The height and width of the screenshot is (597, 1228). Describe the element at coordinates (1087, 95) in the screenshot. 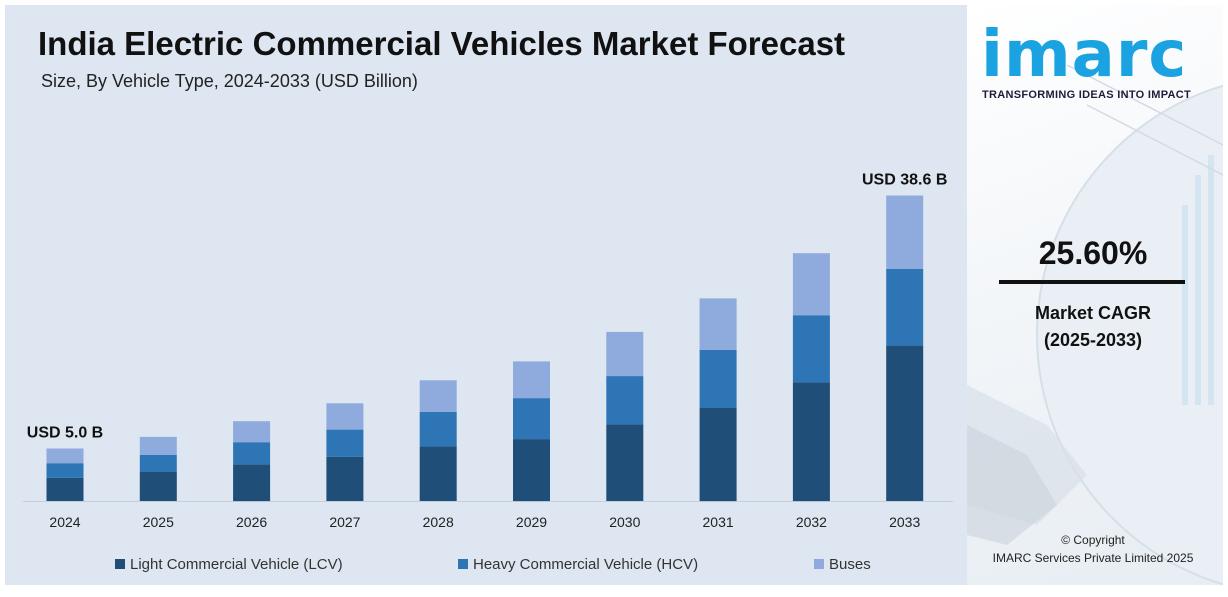

I see `logo-tagline: TRANSFORMING IDEAS INTO IMPACT` at that location.